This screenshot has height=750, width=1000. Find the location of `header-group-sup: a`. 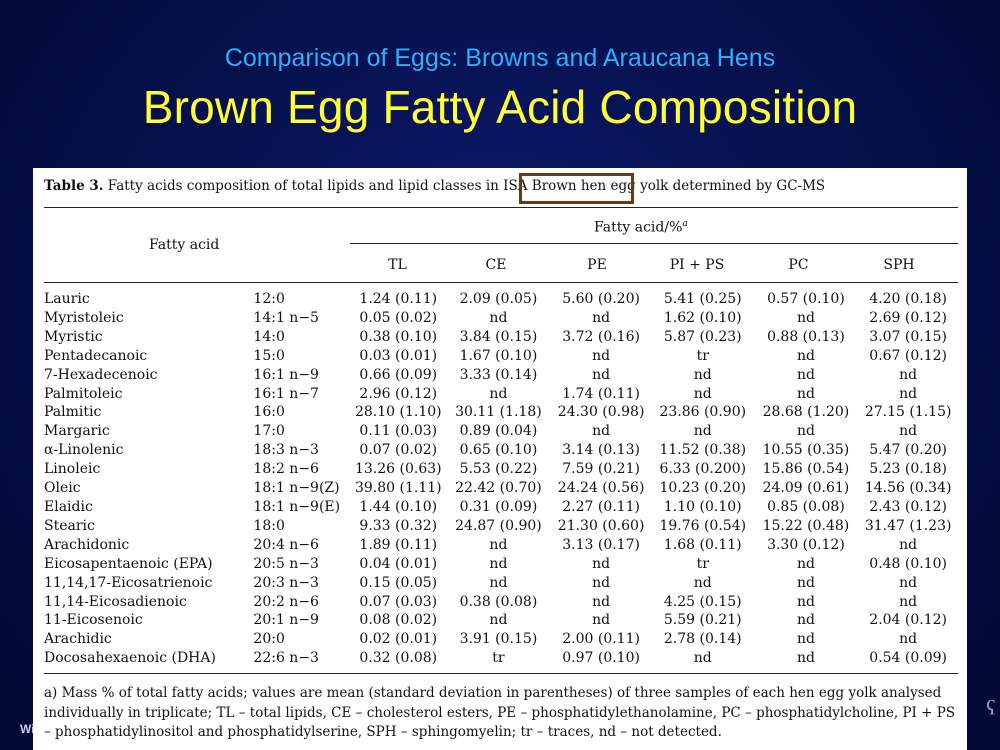

header-group-sup: a is located at coordinates (685, 224).